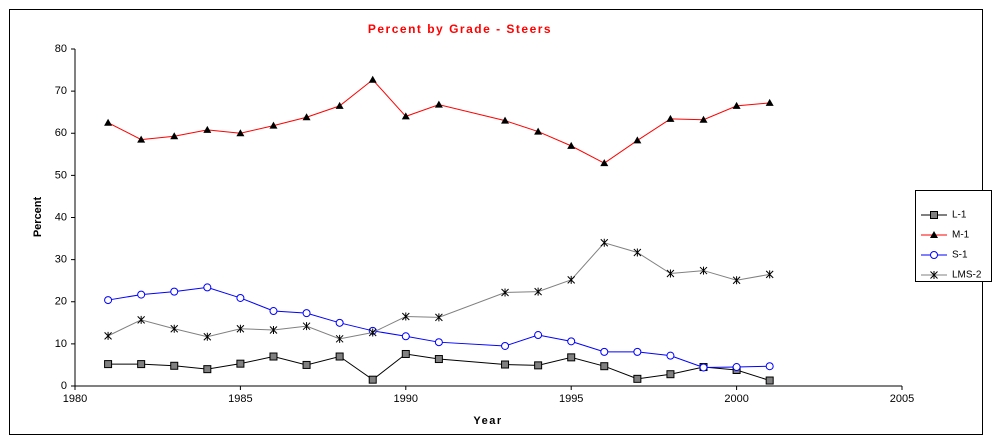  What do you see at coordinates (460, 29) in the screenshot?
I see `chart-title: Percent by Grade - Steers` at bounding box center [460, 29].